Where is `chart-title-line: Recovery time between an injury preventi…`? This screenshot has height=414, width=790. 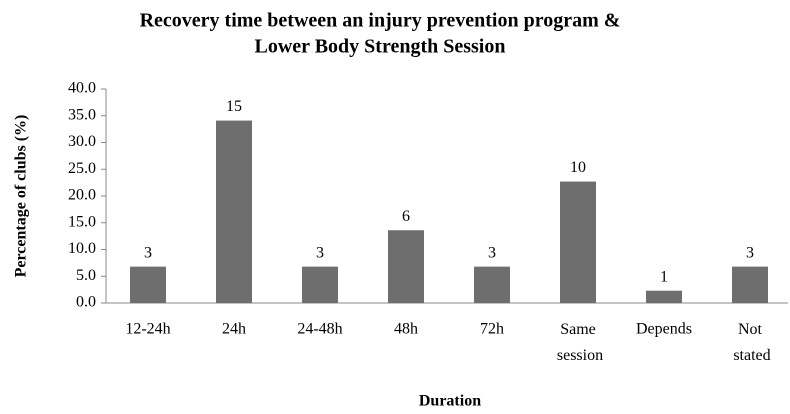
chart-title-line: Recovery time between an injury preventi… is located at coordinates (380, 21).